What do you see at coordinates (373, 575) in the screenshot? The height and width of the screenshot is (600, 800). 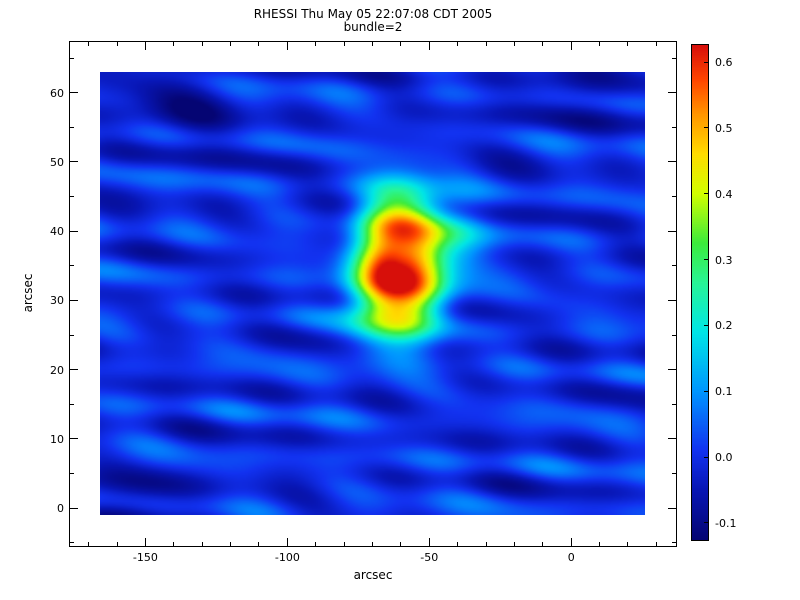 I see `x-axis-label: arcsec` at bounding box center [373, 575].